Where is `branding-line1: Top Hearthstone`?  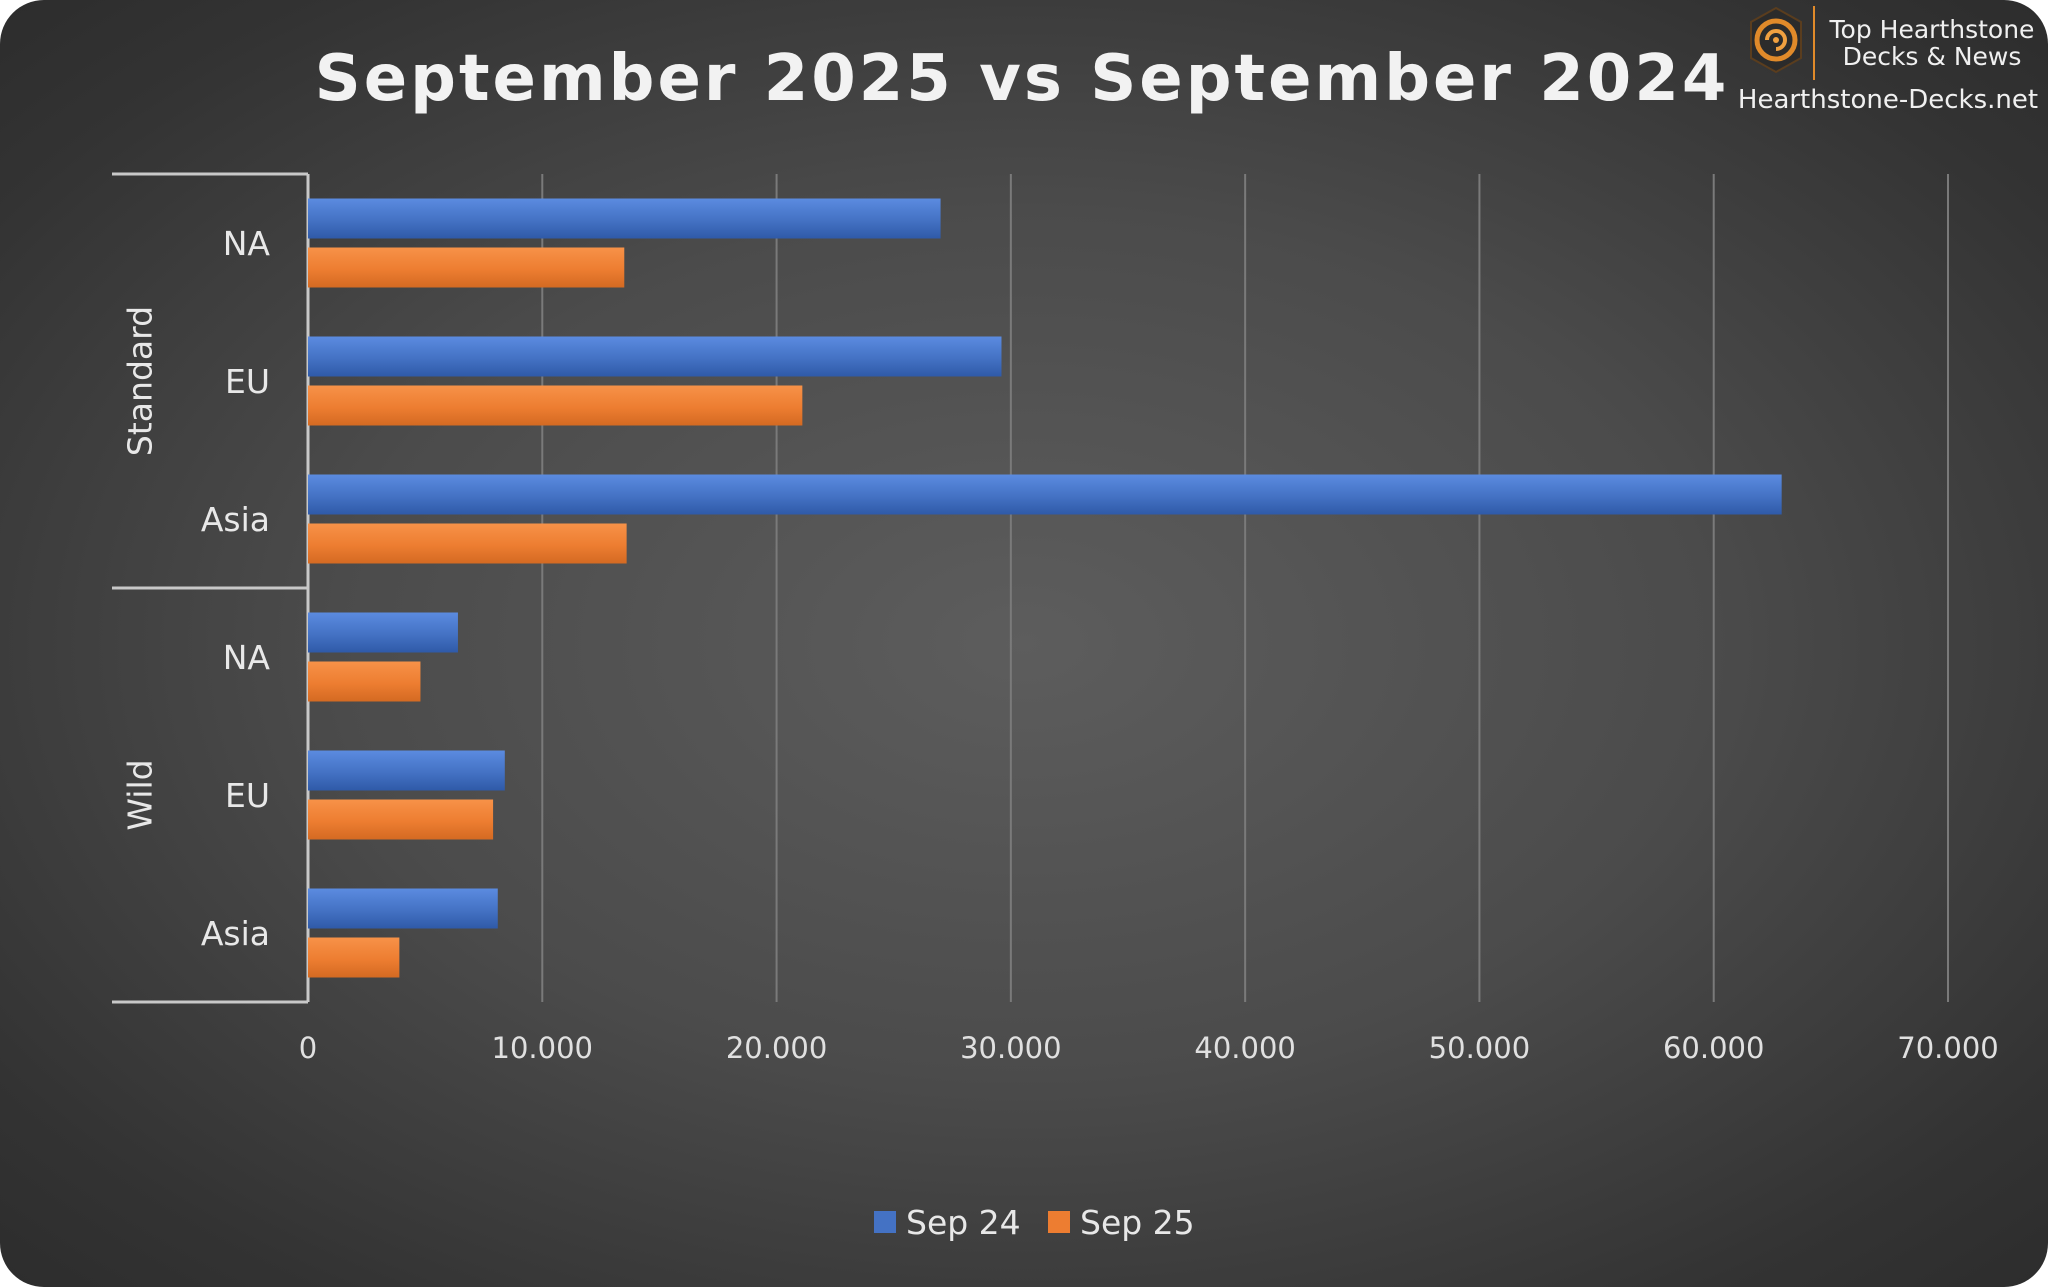 branding-line1: Top Hearthstone is located at coordinates (1932, 29).